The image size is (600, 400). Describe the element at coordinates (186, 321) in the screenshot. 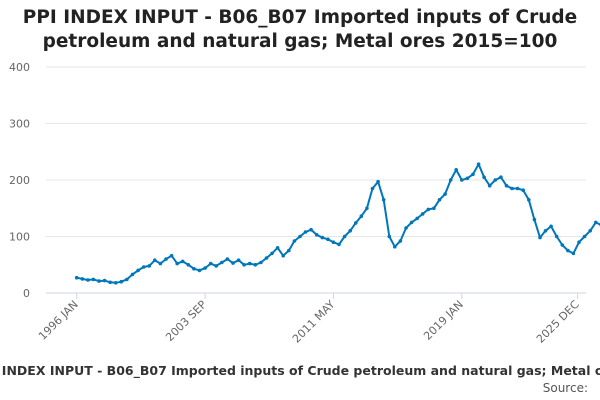

I see `x-tick-label: 2003 SEP` at that location.